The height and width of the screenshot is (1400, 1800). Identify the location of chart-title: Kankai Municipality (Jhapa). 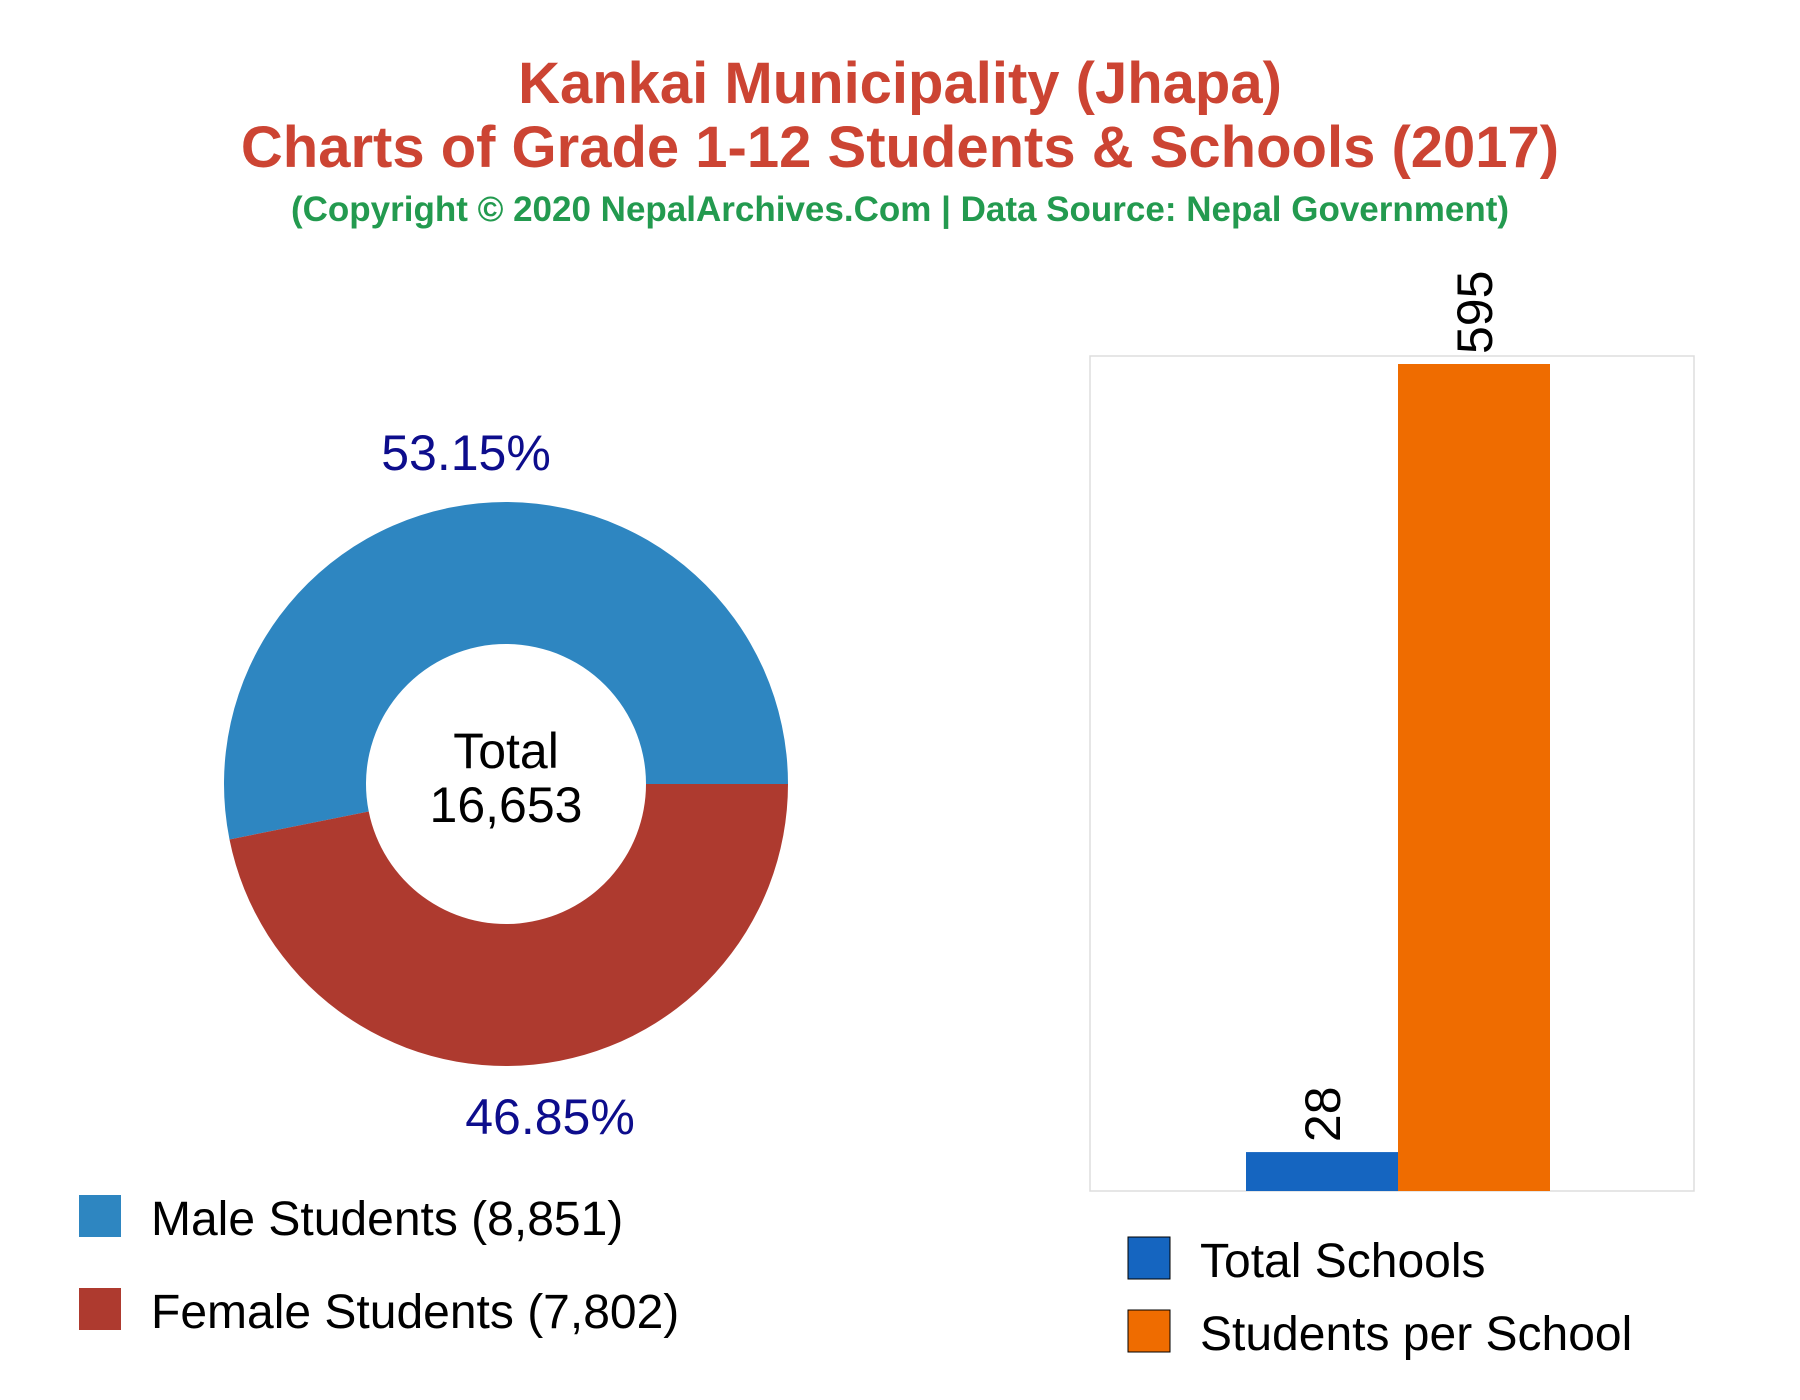
(900, 83).